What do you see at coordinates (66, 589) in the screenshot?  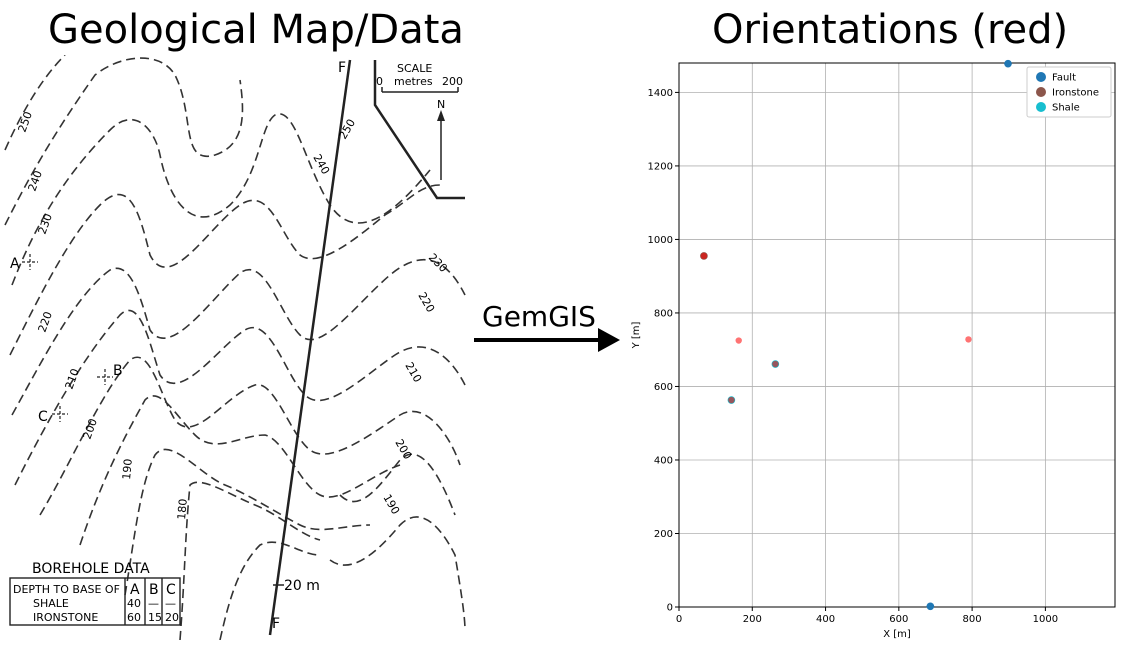 I see `table-header-label: DEPTH TO BASE OF` at bounding box center [66, 589].